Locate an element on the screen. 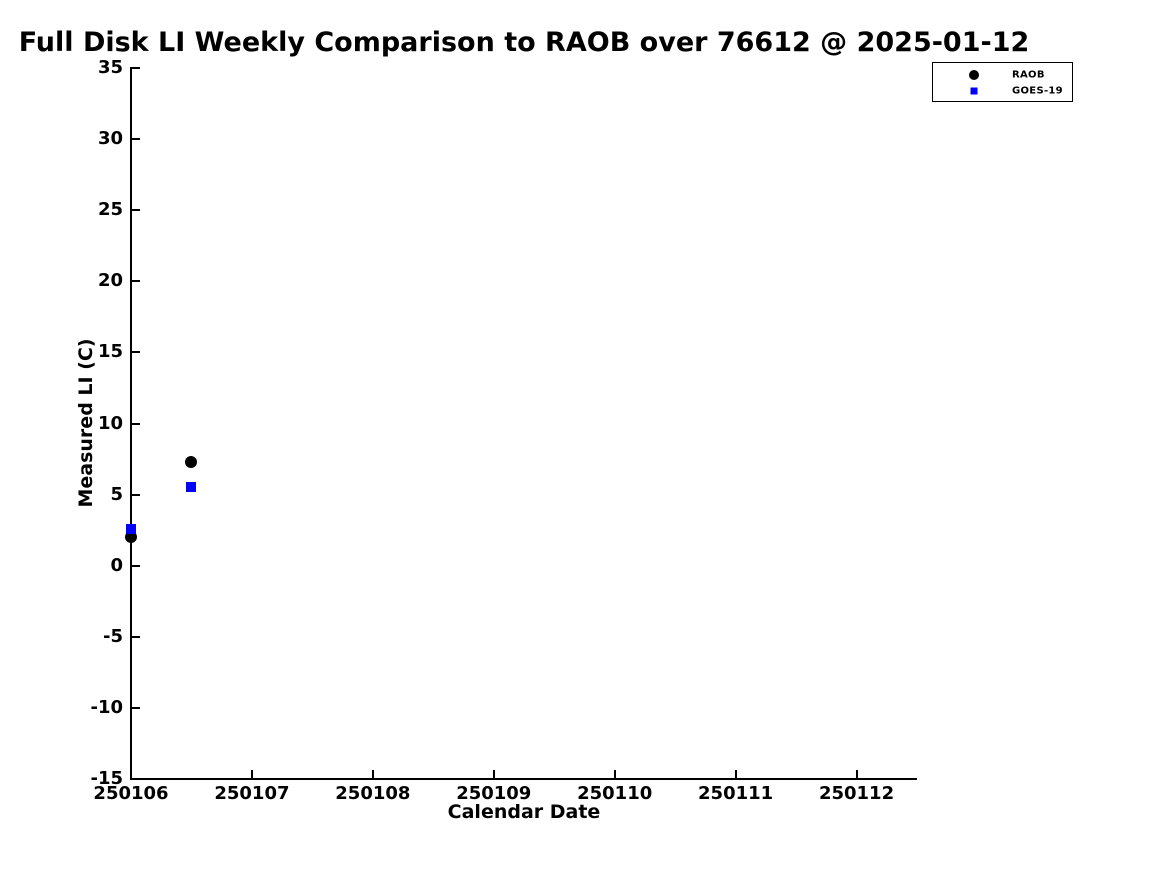  y-tick-label: 15 is located at coordinates (110, 352).